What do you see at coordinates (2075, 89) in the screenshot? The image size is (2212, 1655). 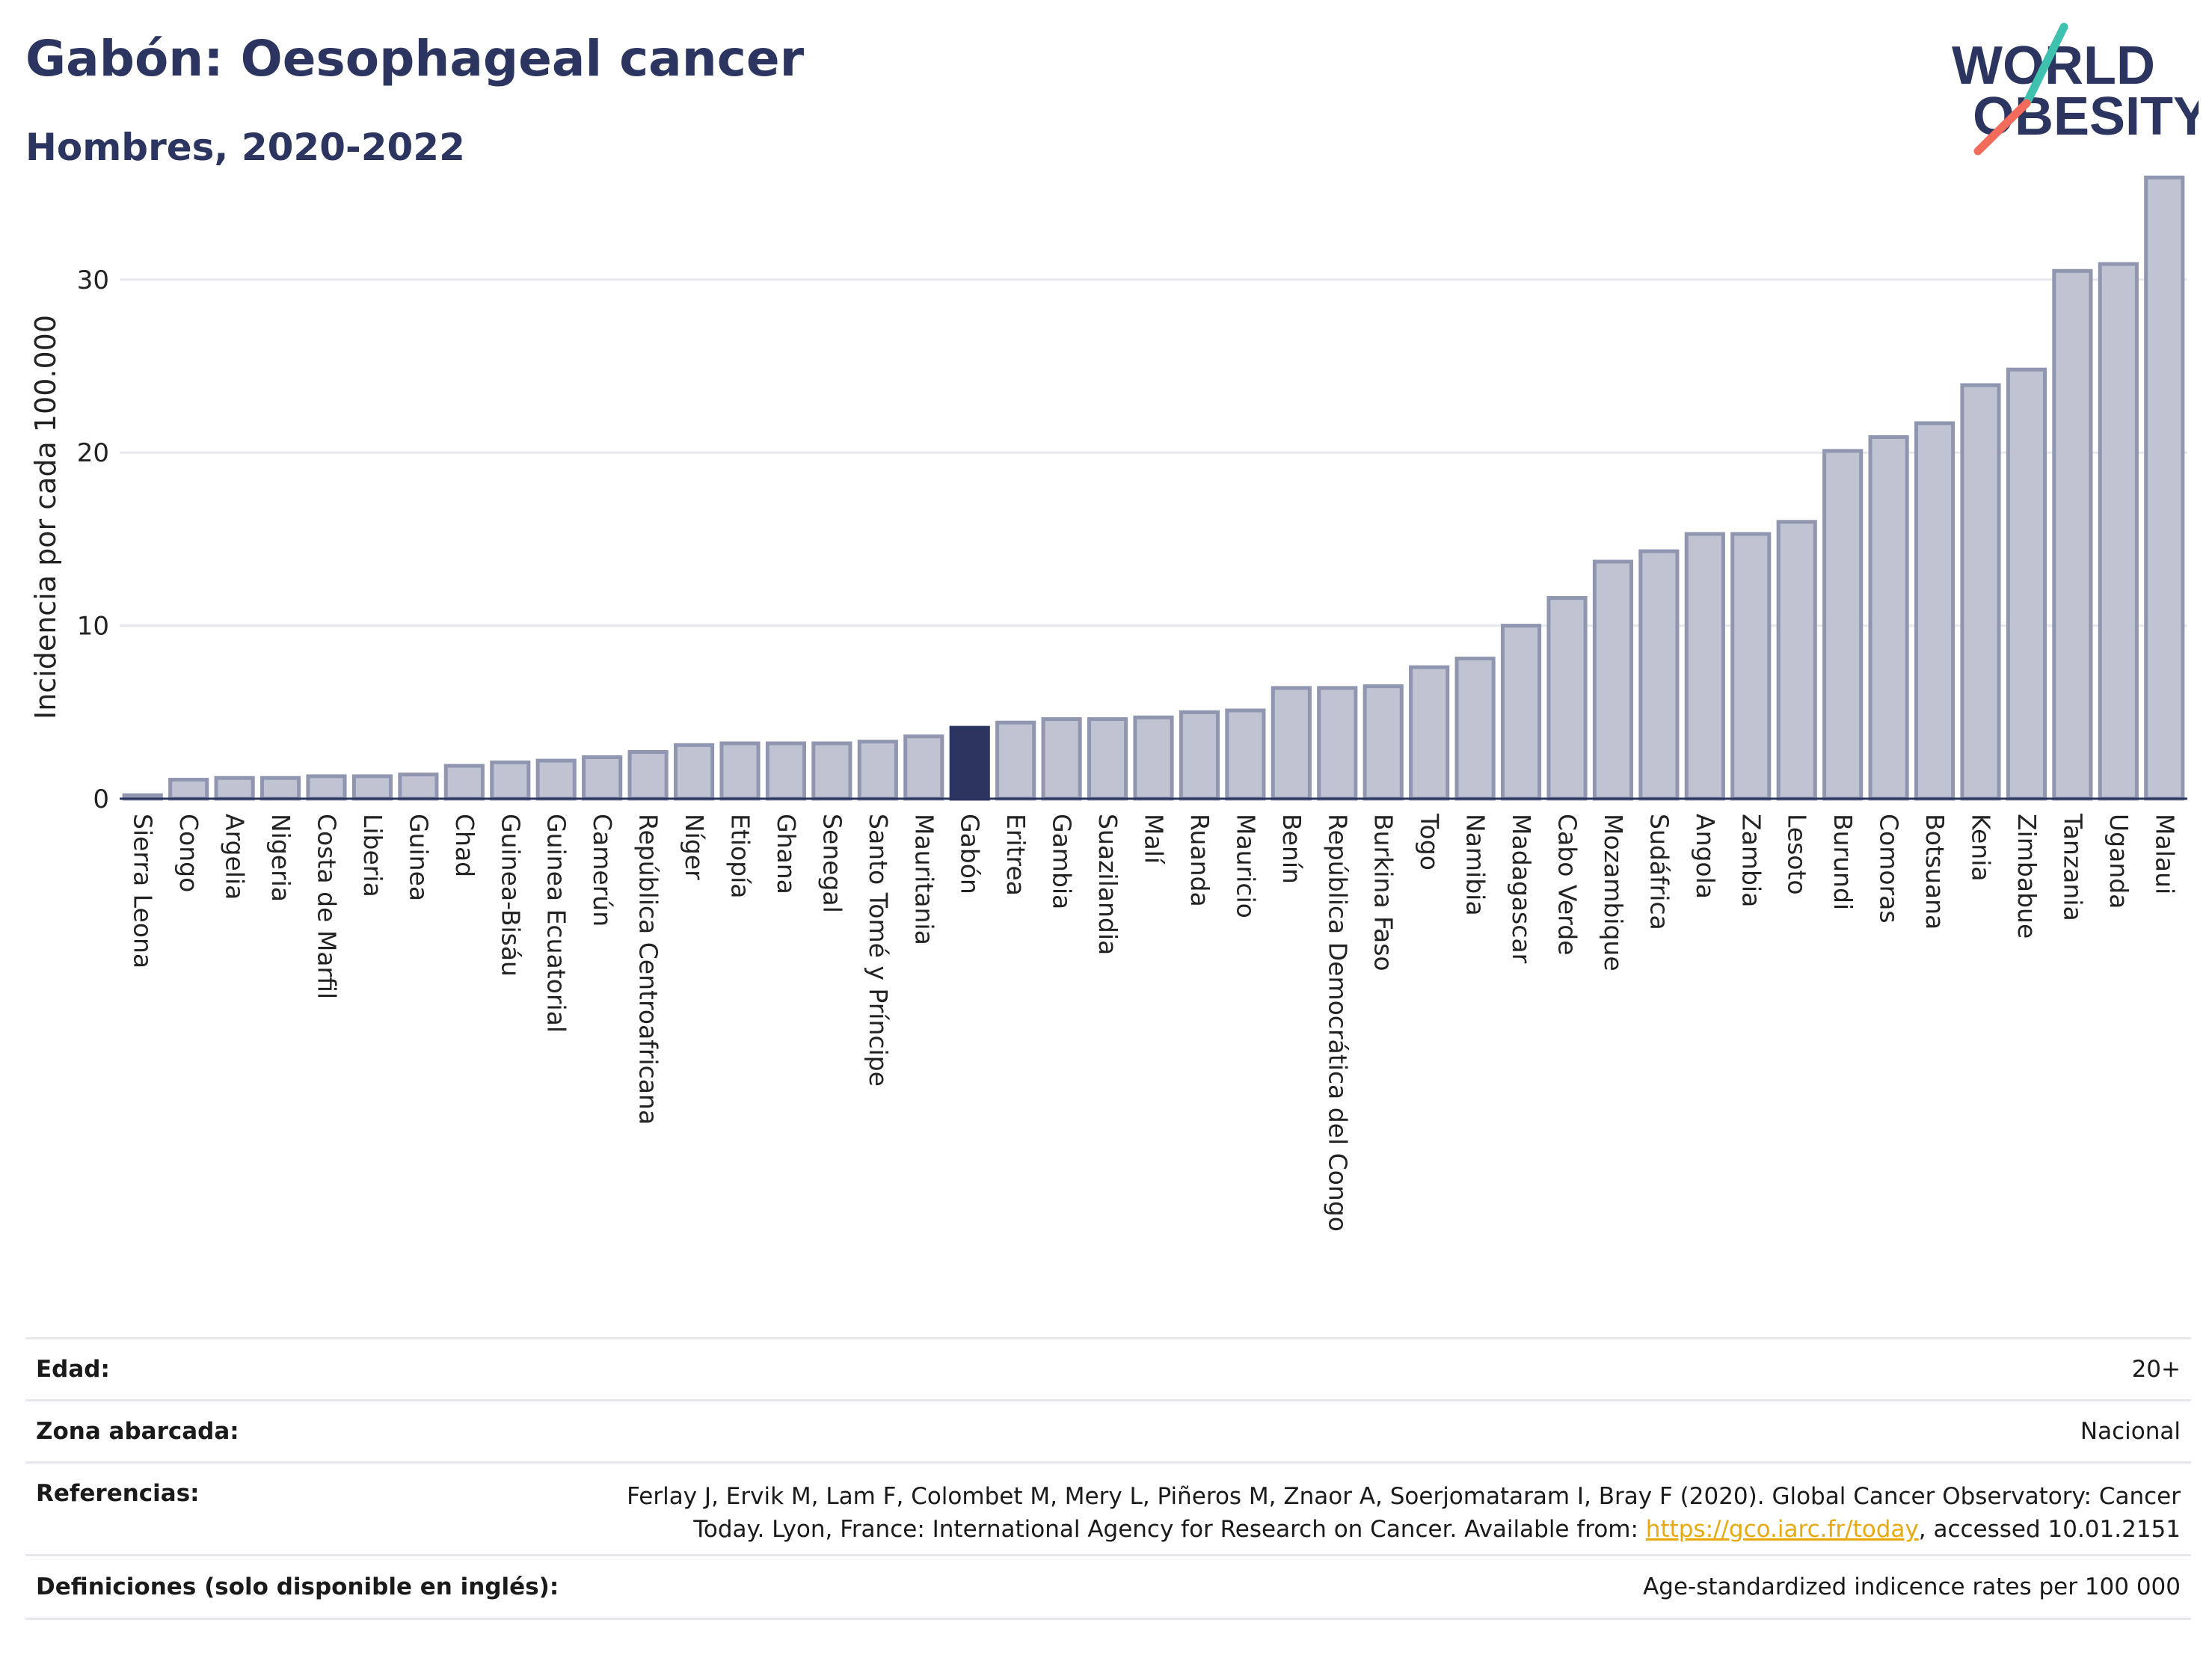 I see `world-obesity-logo: WORLD OBESITY` at bounding box center [2075, 89].